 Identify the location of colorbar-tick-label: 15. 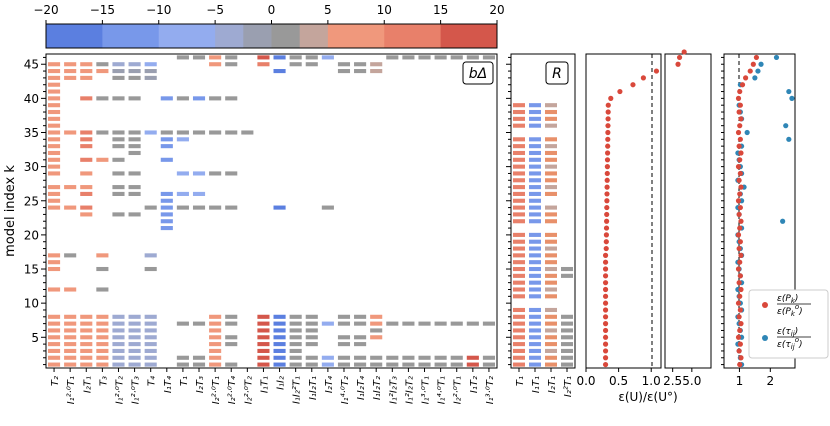
(440, 10).